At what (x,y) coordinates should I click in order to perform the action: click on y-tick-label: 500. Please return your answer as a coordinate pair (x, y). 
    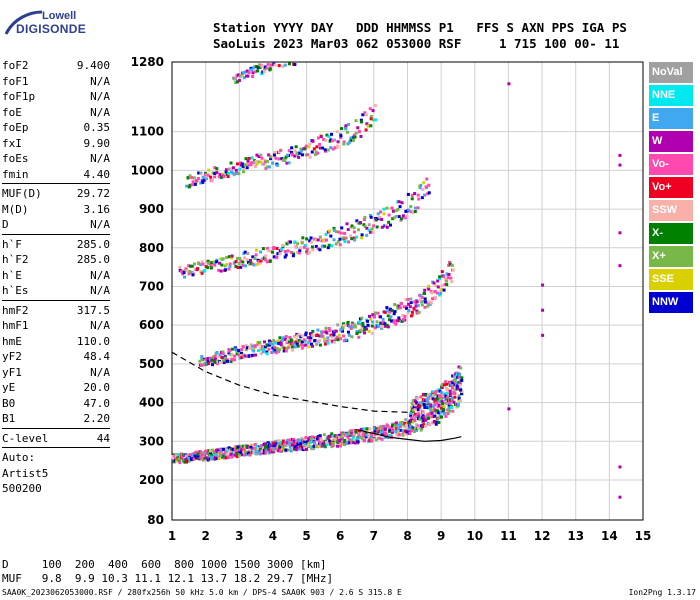
    Looking at the image, I should click on (151, 364).